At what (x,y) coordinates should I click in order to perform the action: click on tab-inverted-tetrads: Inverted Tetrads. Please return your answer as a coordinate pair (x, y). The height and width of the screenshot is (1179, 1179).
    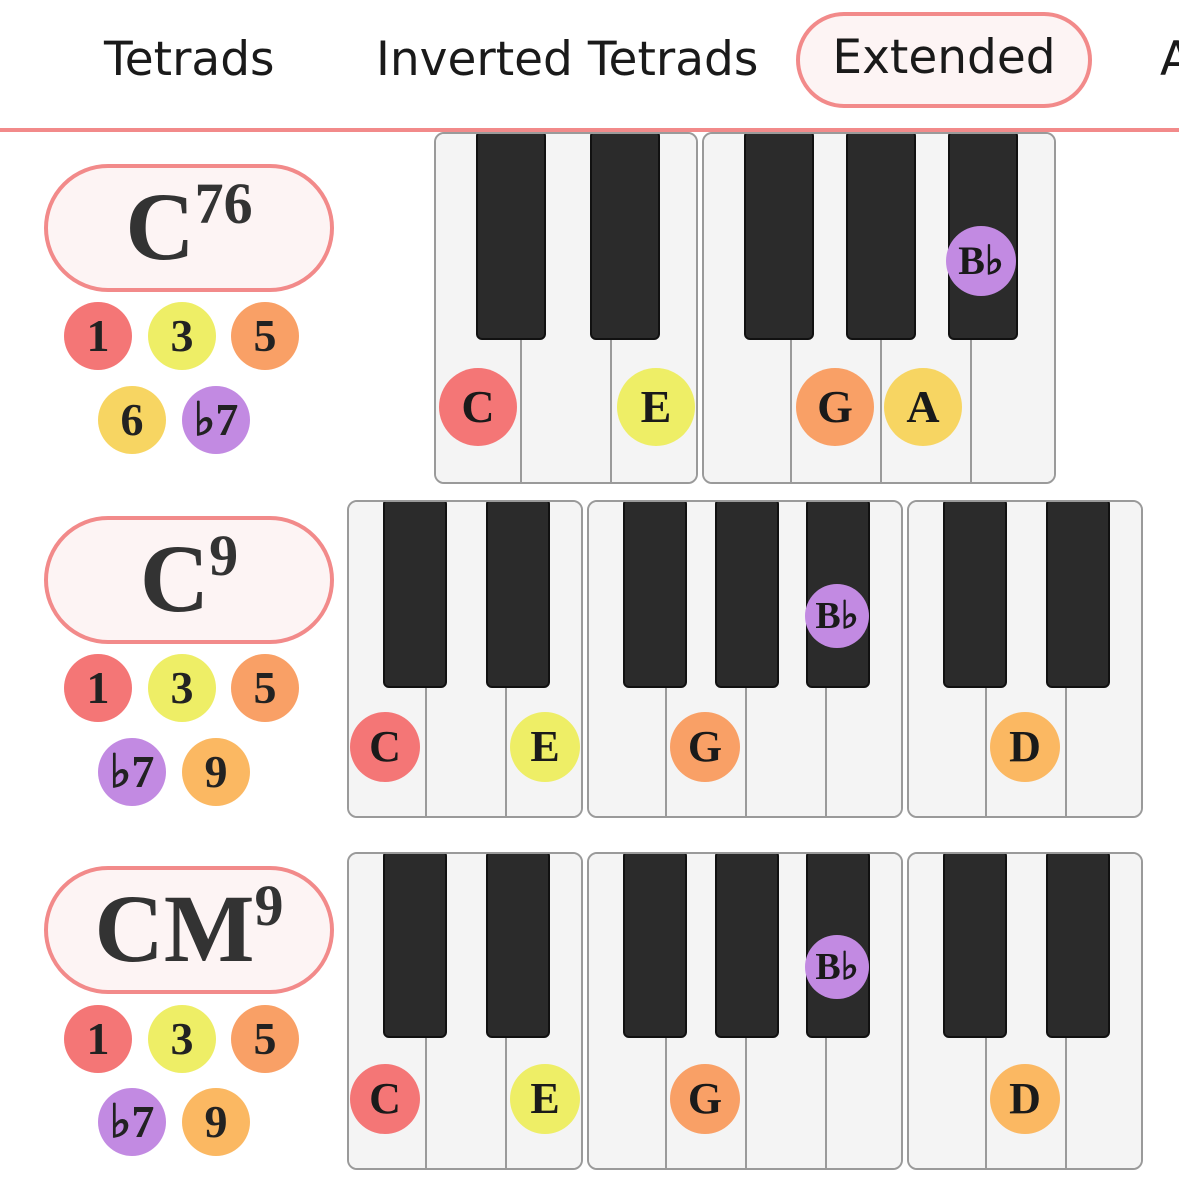
    Looking at the image, I should click on (567, 59).